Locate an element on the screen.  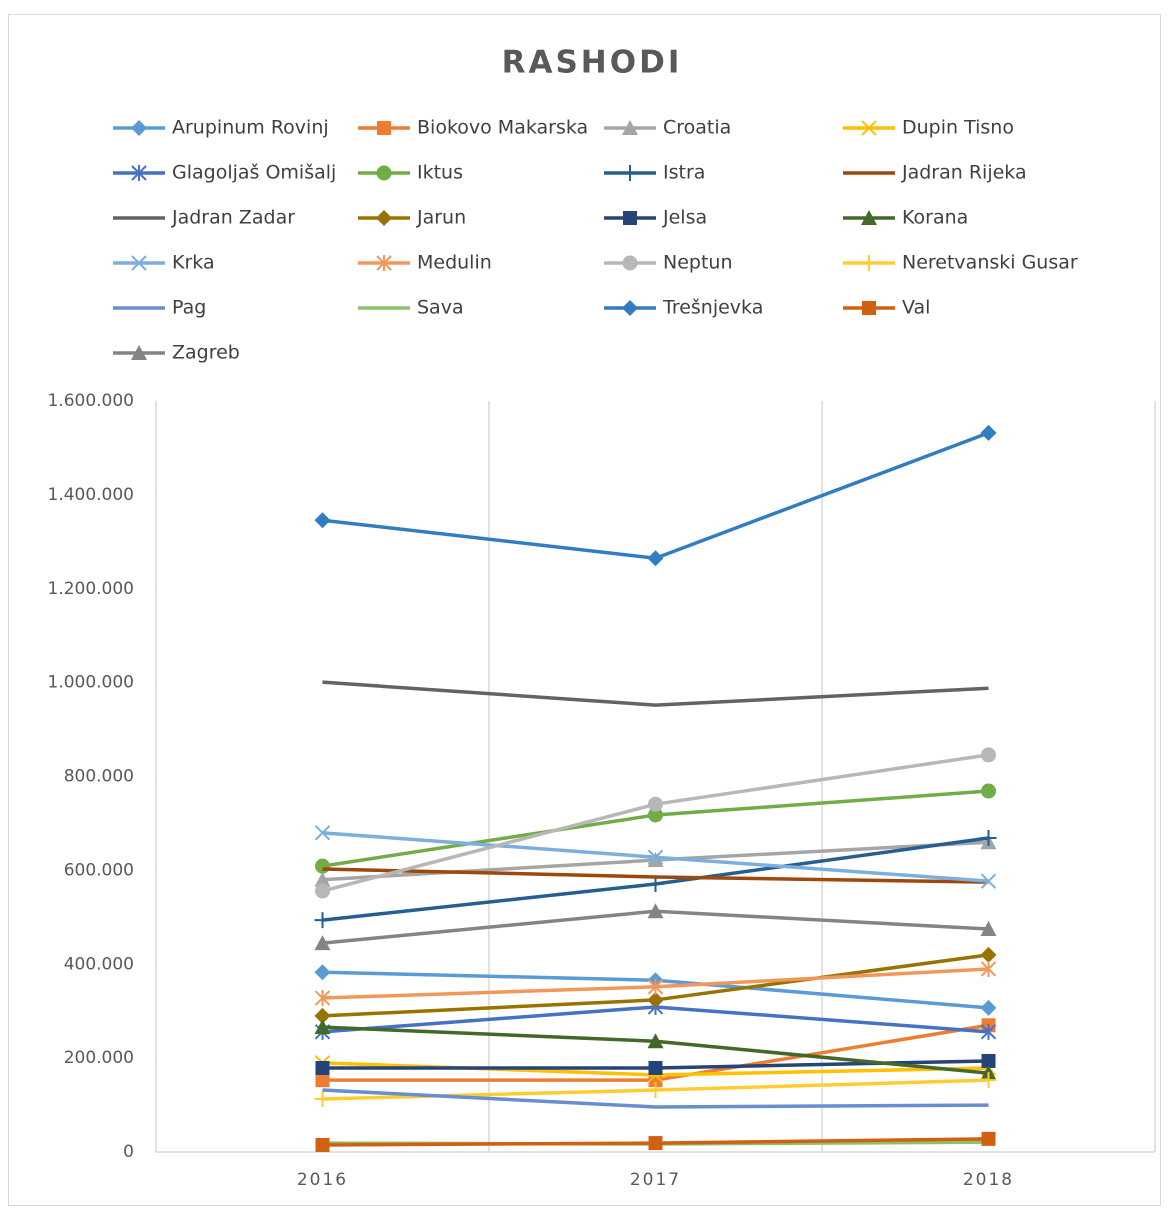
legend-label: Glagoljaš Omišalj is located at coordinates (254, 173).